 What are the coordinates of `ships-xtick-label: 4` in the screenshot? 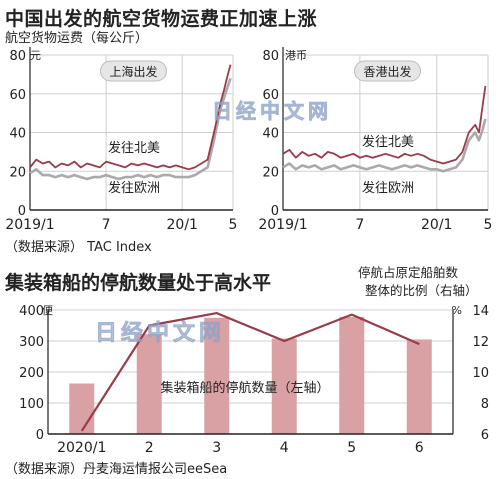 It's located at (284, 448).